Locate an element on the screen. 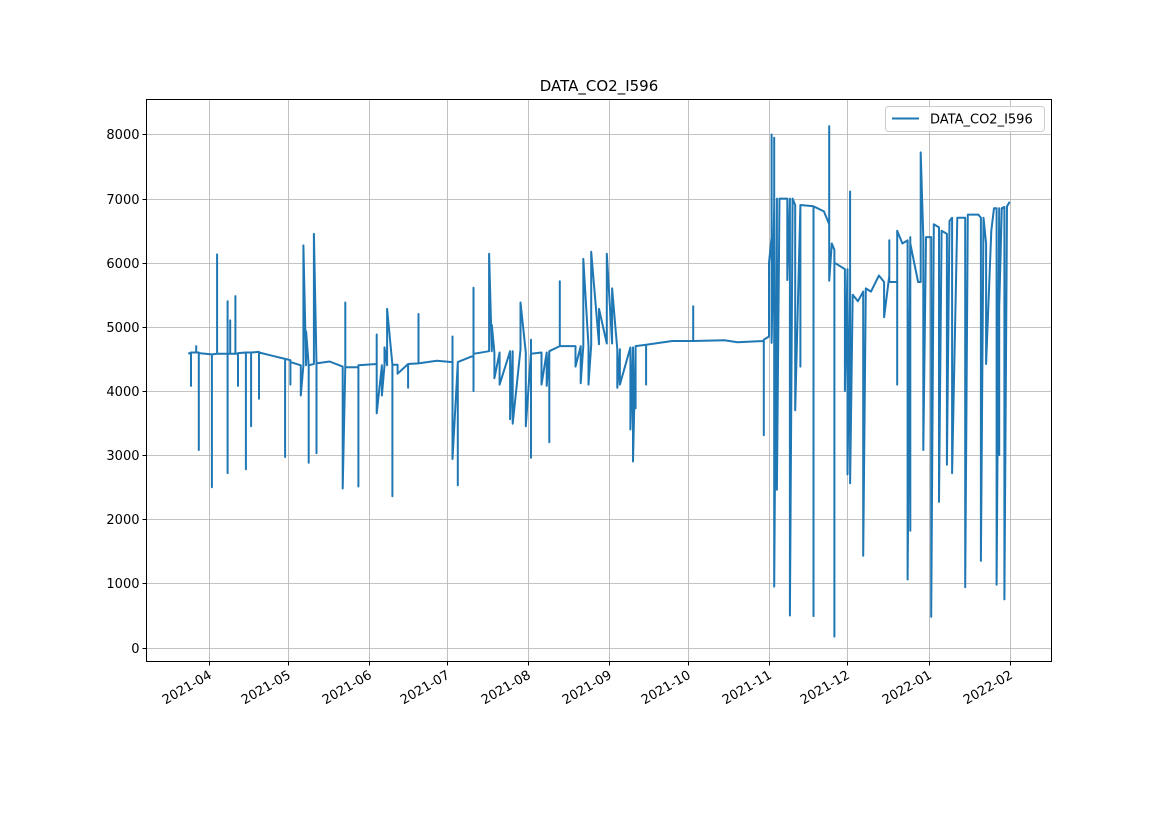 This screenshot has width=1169, height=831. x-tick-label: 2021-05 is located at coordinates (266, 688).